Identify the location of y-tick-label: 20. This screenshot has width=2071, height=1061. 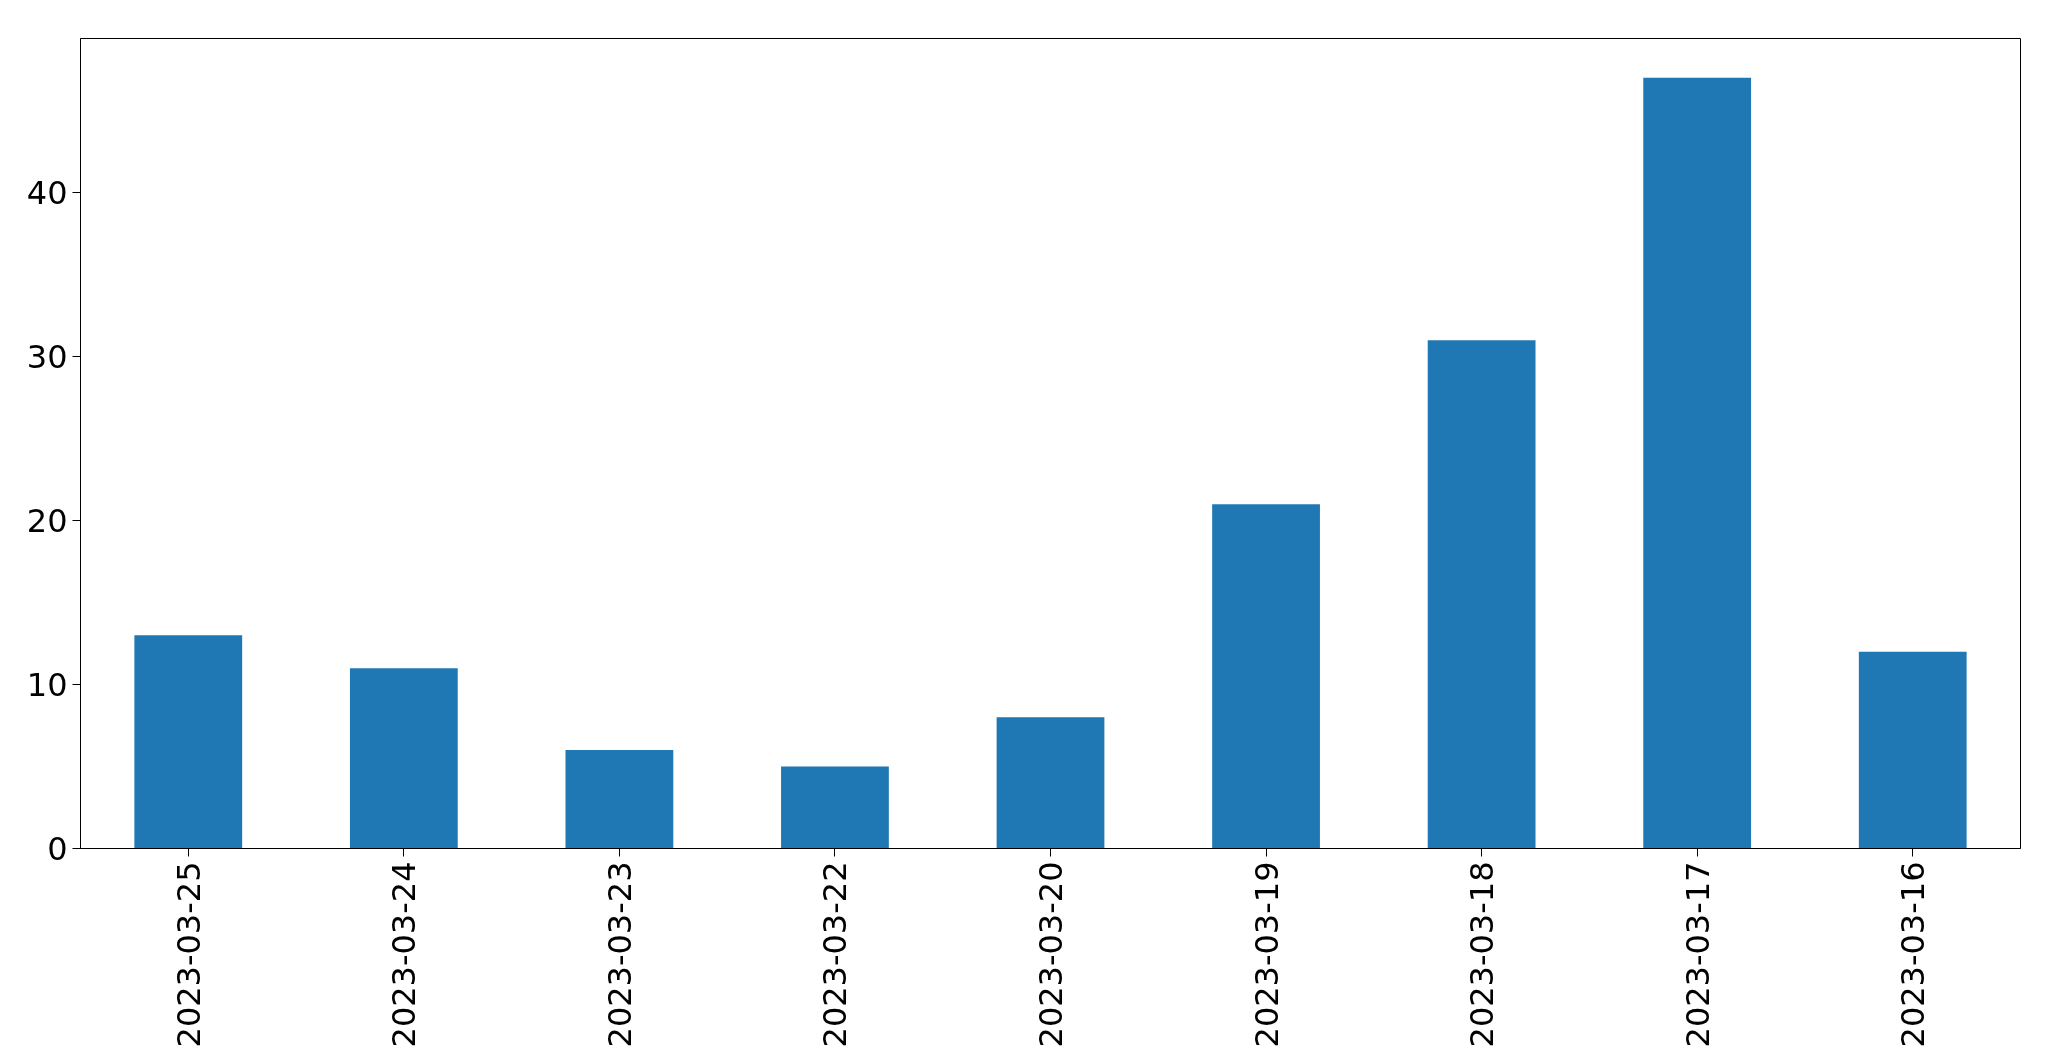
(47, 521).